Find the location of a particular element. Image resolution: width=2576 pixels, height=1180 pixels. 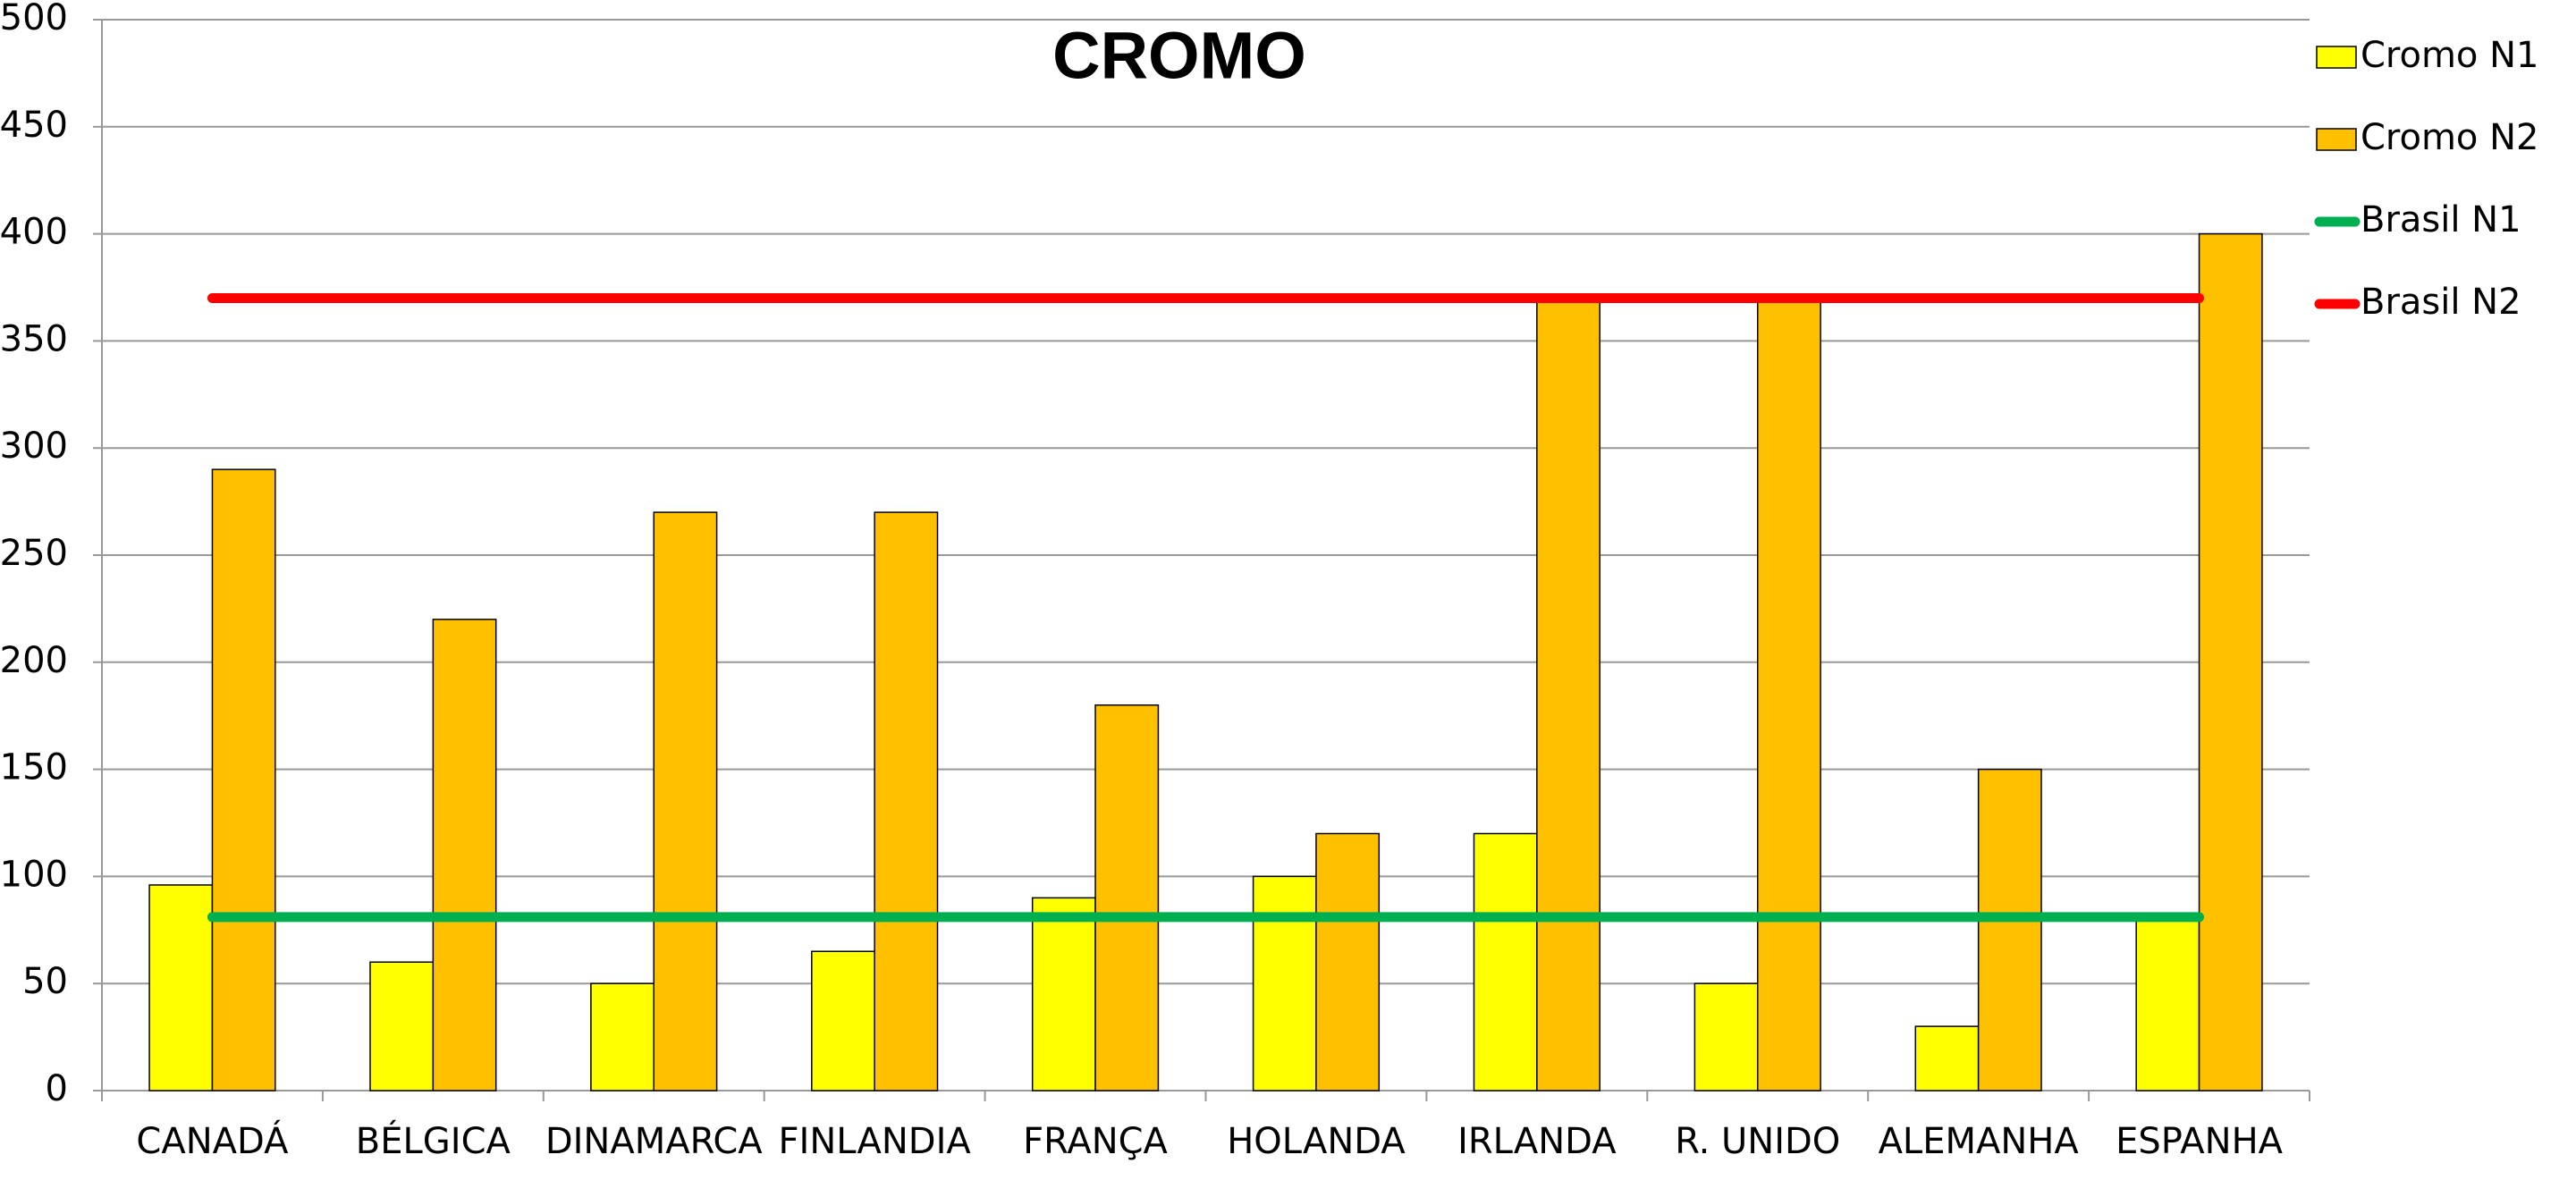

y-tick-label: 0 is located at coordinates (57, 1088).